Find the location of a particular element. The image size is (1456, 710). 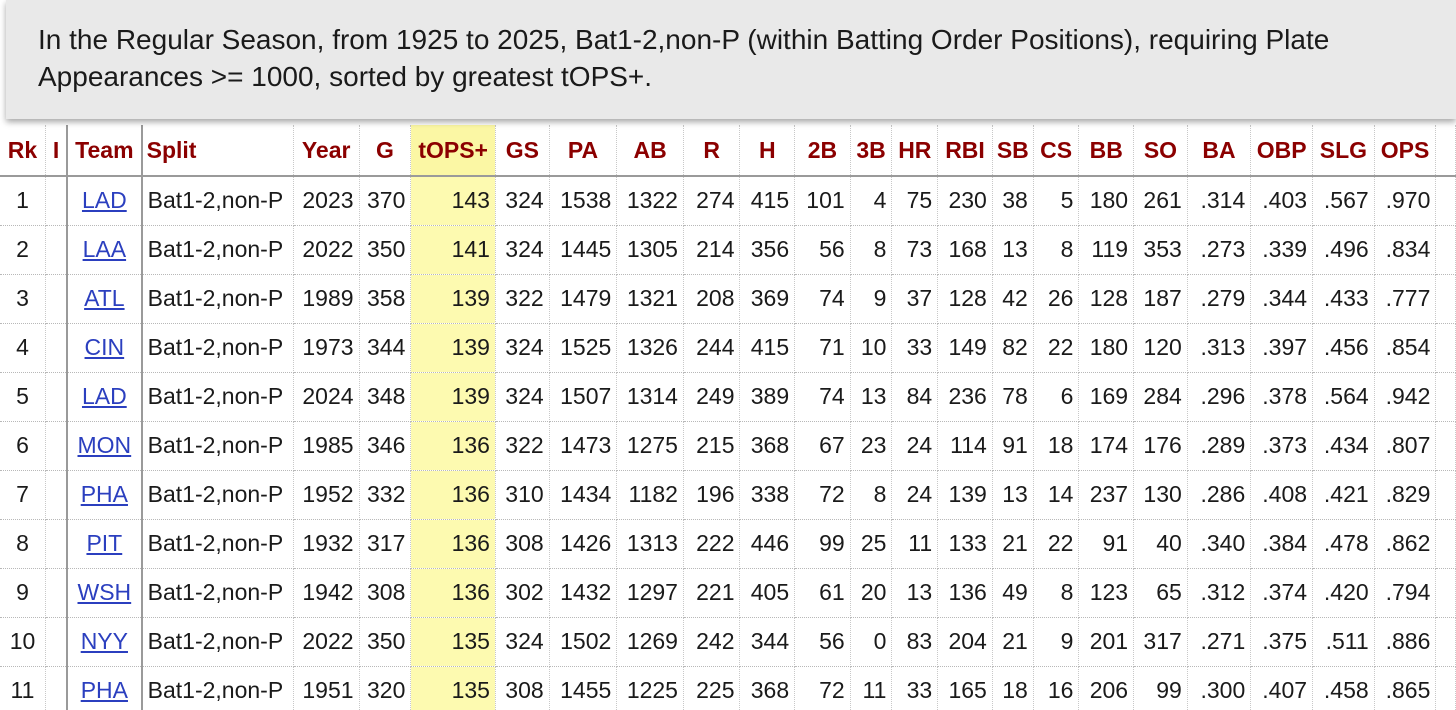

cell-bb: 91 is located at coordinates (1106, 544).